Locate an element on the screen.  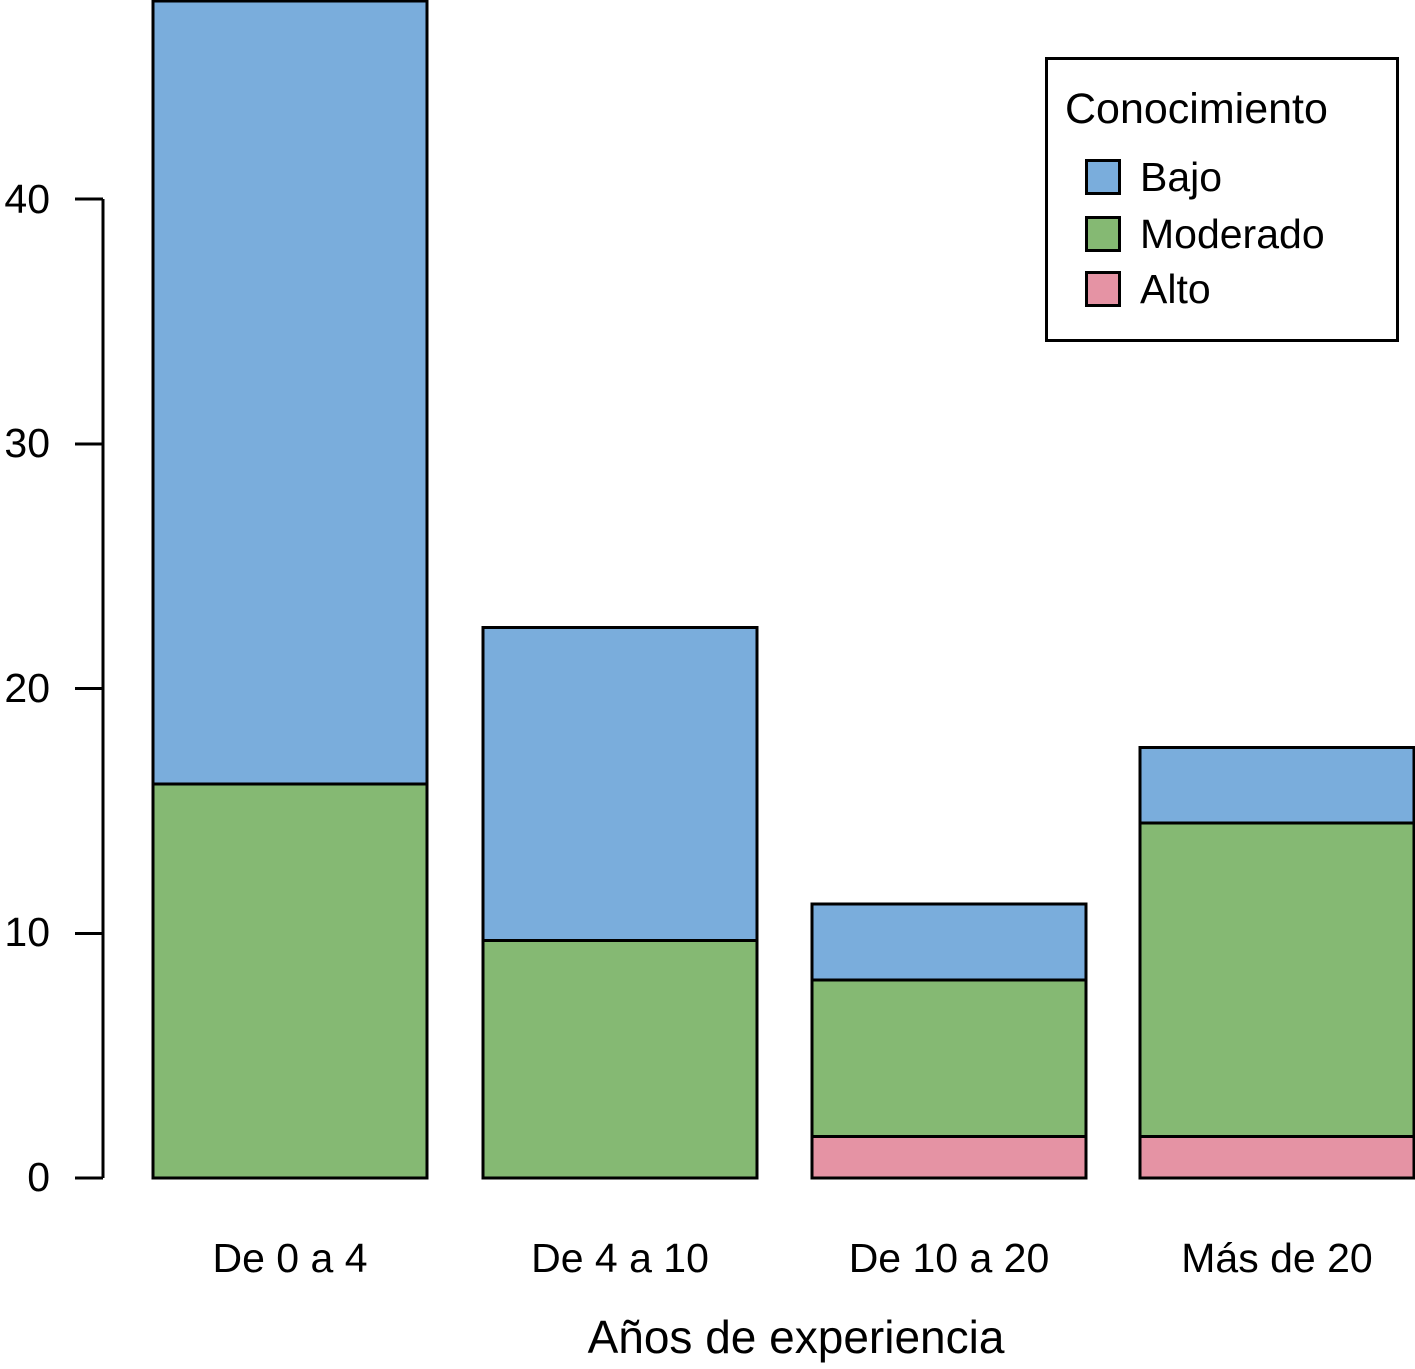
y-tick-label-10: 10 is located at coordinates (27, 932).